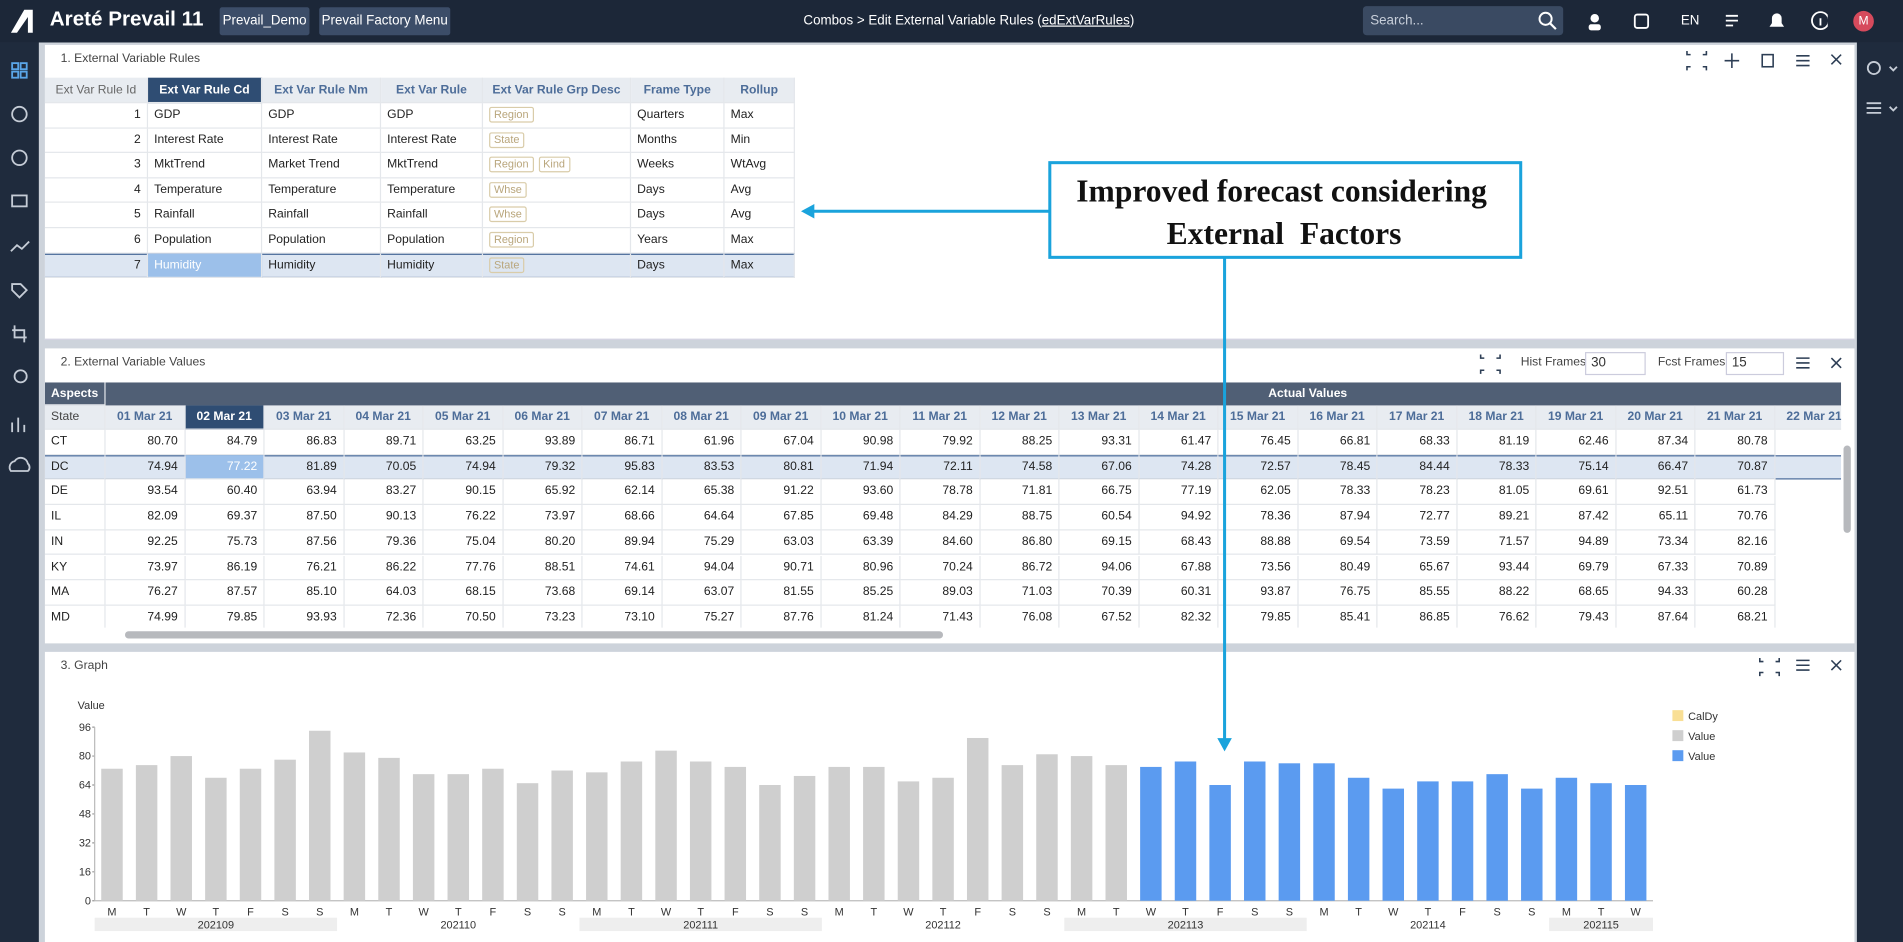 The height and width of the screenshot is (942, 1903). Describe the element at coordinates (782, 616) in the screenshot. I see `value-cell: 87.76` at that location.